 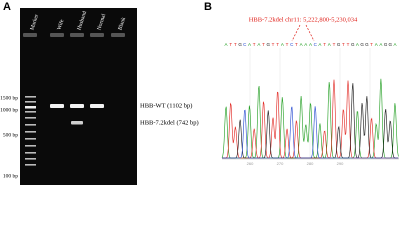 I want to click on size-marker: 100 bp, so click(x=10, y=176).